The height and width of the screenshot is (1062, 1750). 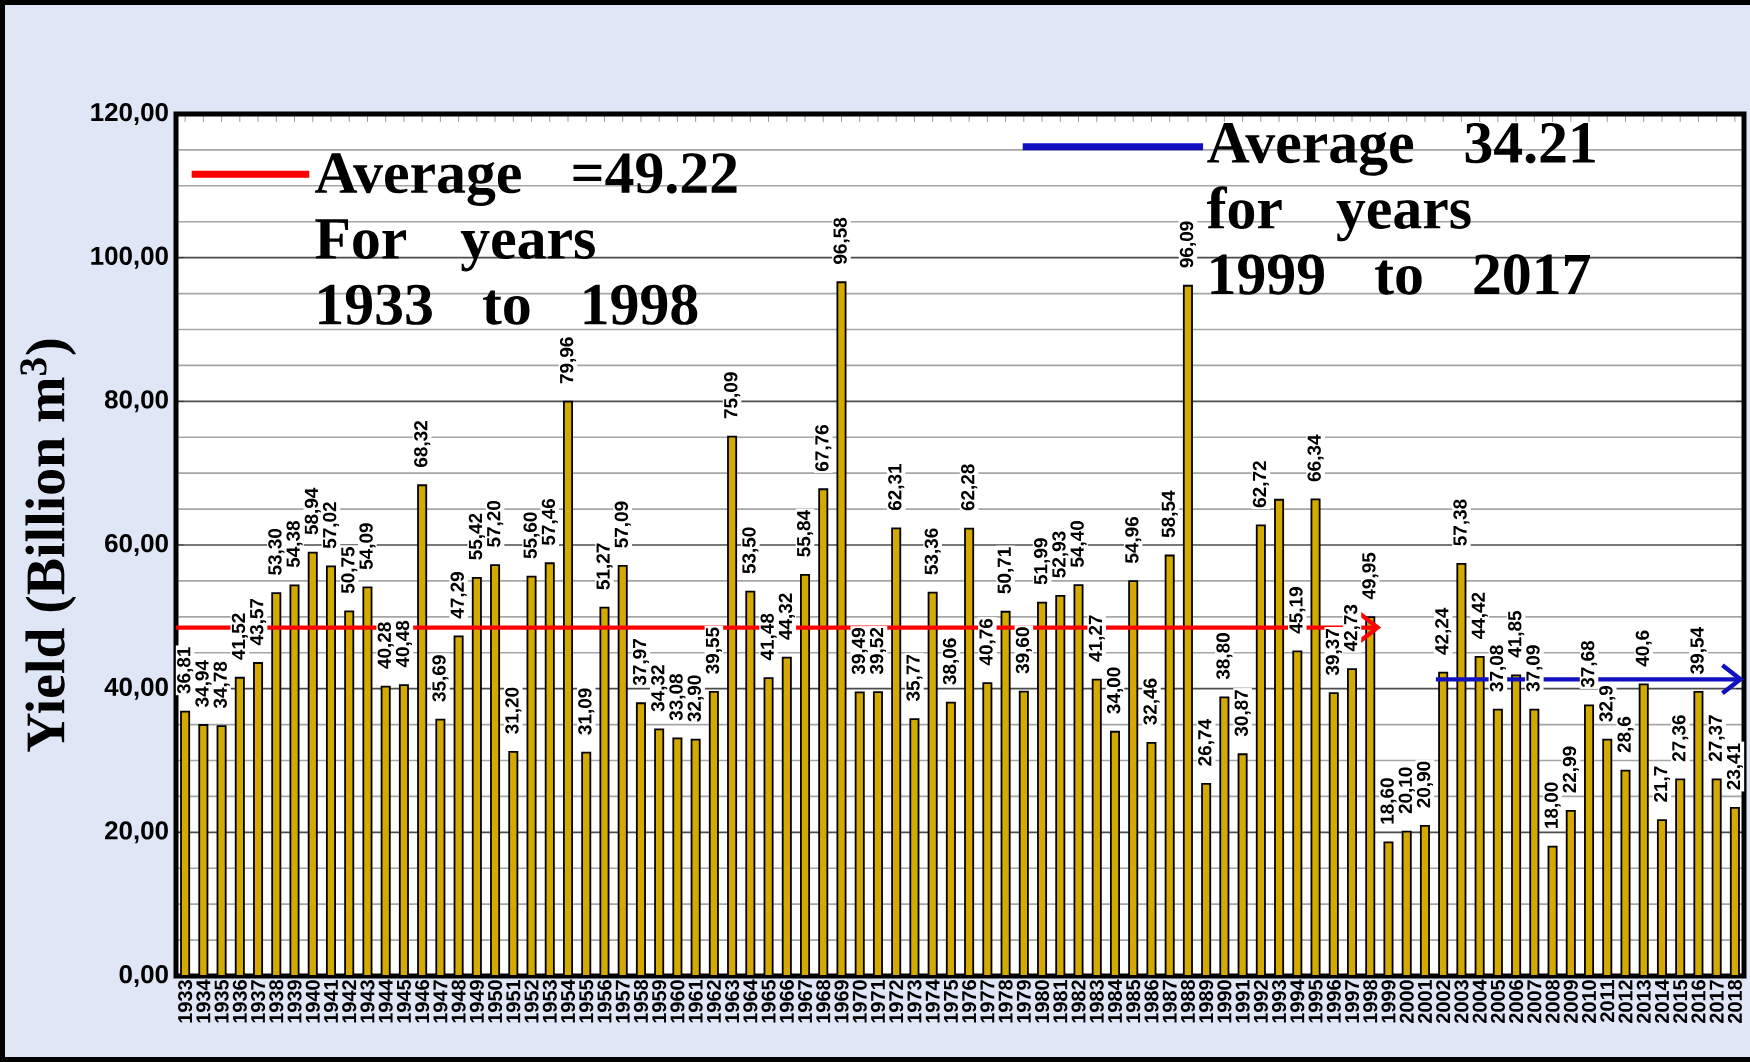 What do you see at coordinates (1406, 1002) in the screenshot?
I see `x-tick-label: 2000` at bounding box center [1406, 1002].